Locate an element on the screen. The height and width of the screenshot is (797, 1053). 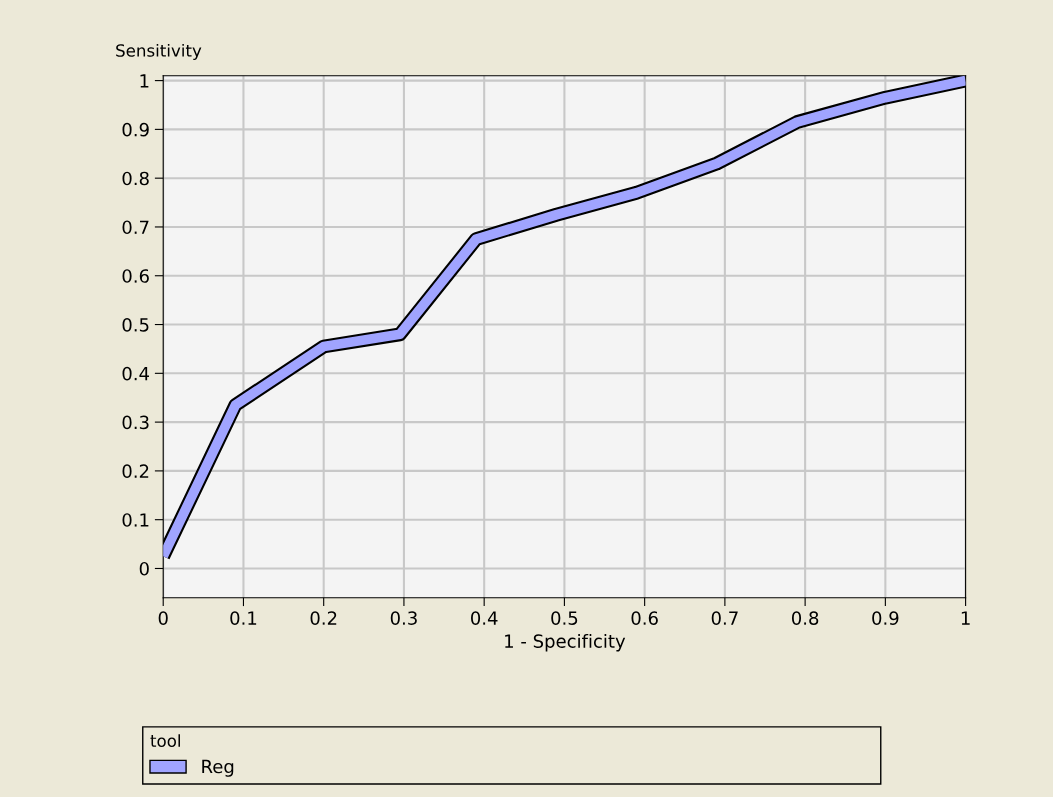
x-tick-label: 0.2 is located at coordinates (323, 618).